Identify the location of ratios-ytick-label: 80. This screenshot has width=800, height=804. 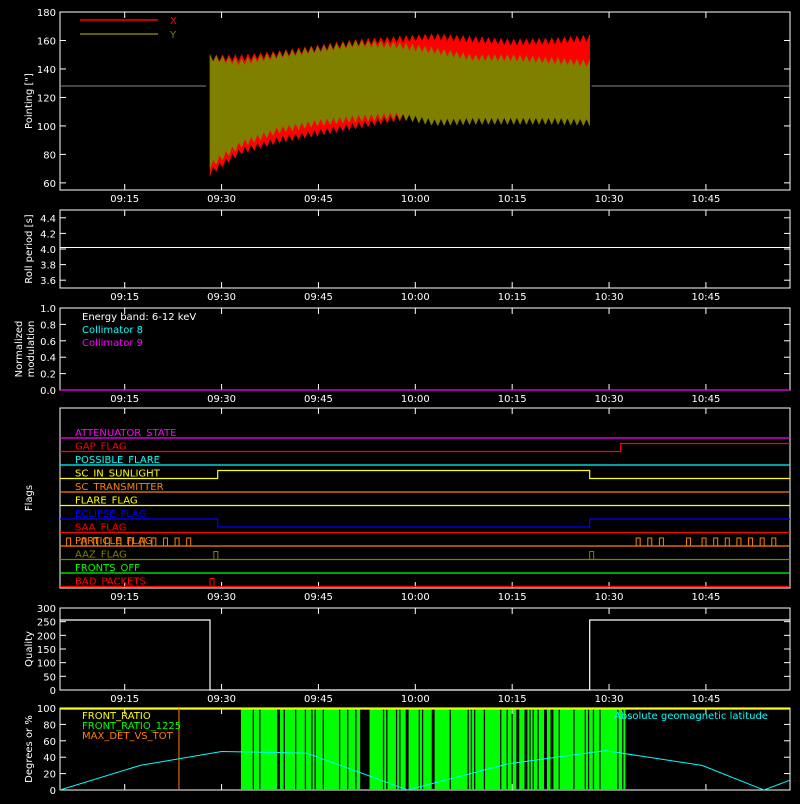
(49, 725).